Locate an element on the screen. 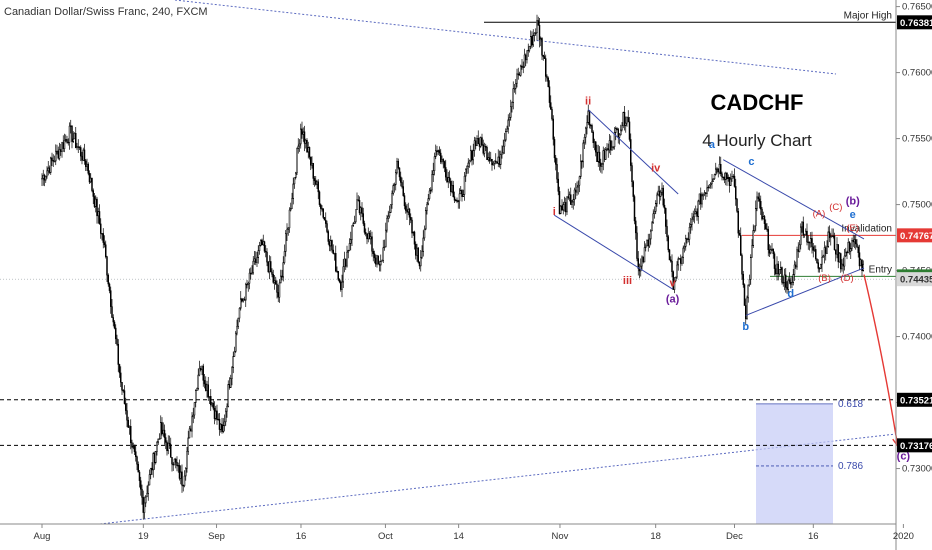 The width and height of the screenshot is (932, 550). chart-annotation-subtitle: 4 Hourly Chart is located at coordinates (757, 140).